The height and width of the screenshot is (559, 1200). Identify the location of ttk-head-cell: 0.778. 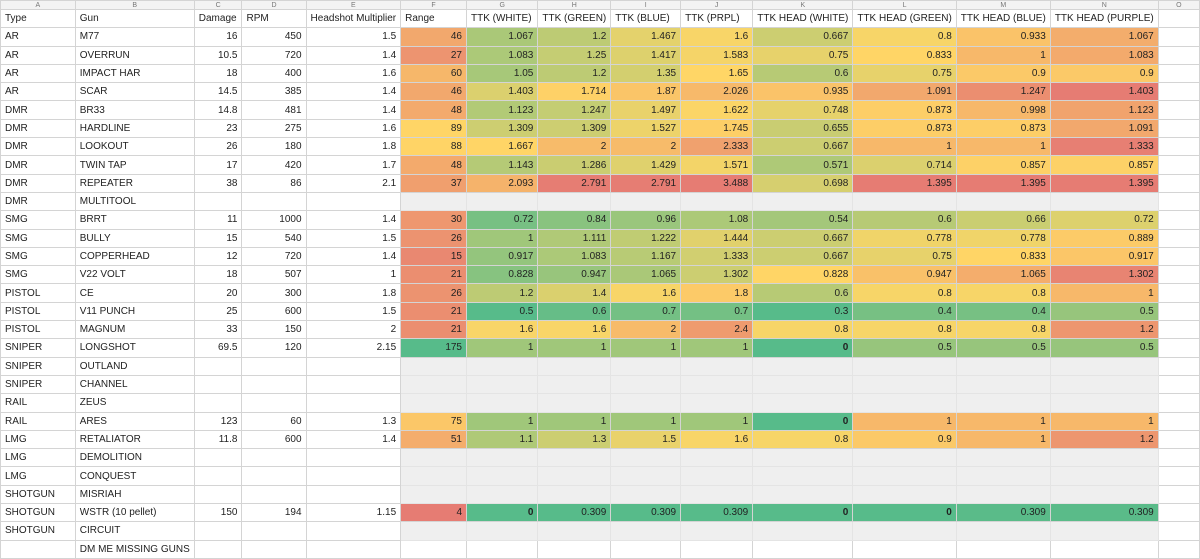
(1003, 238).